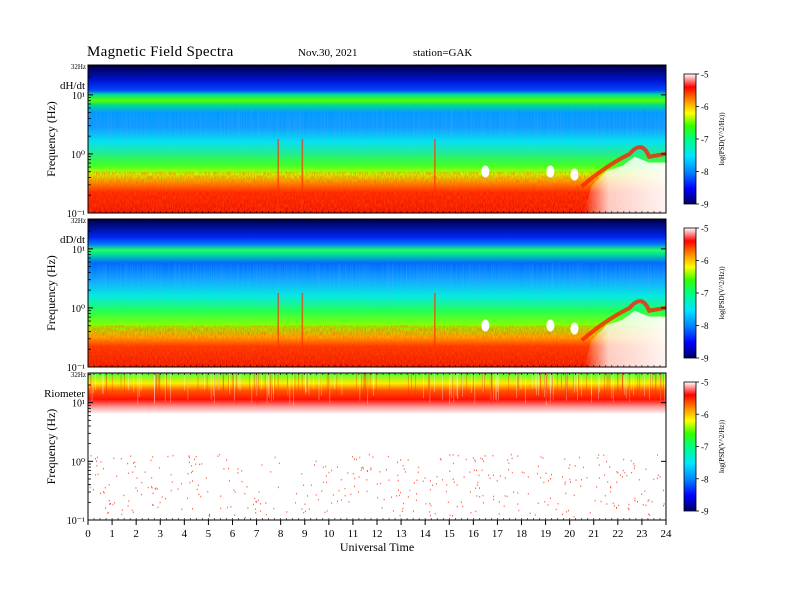 This screenshot has height=612, width=792. I want to click on low-signal-region, so click(625, 338).